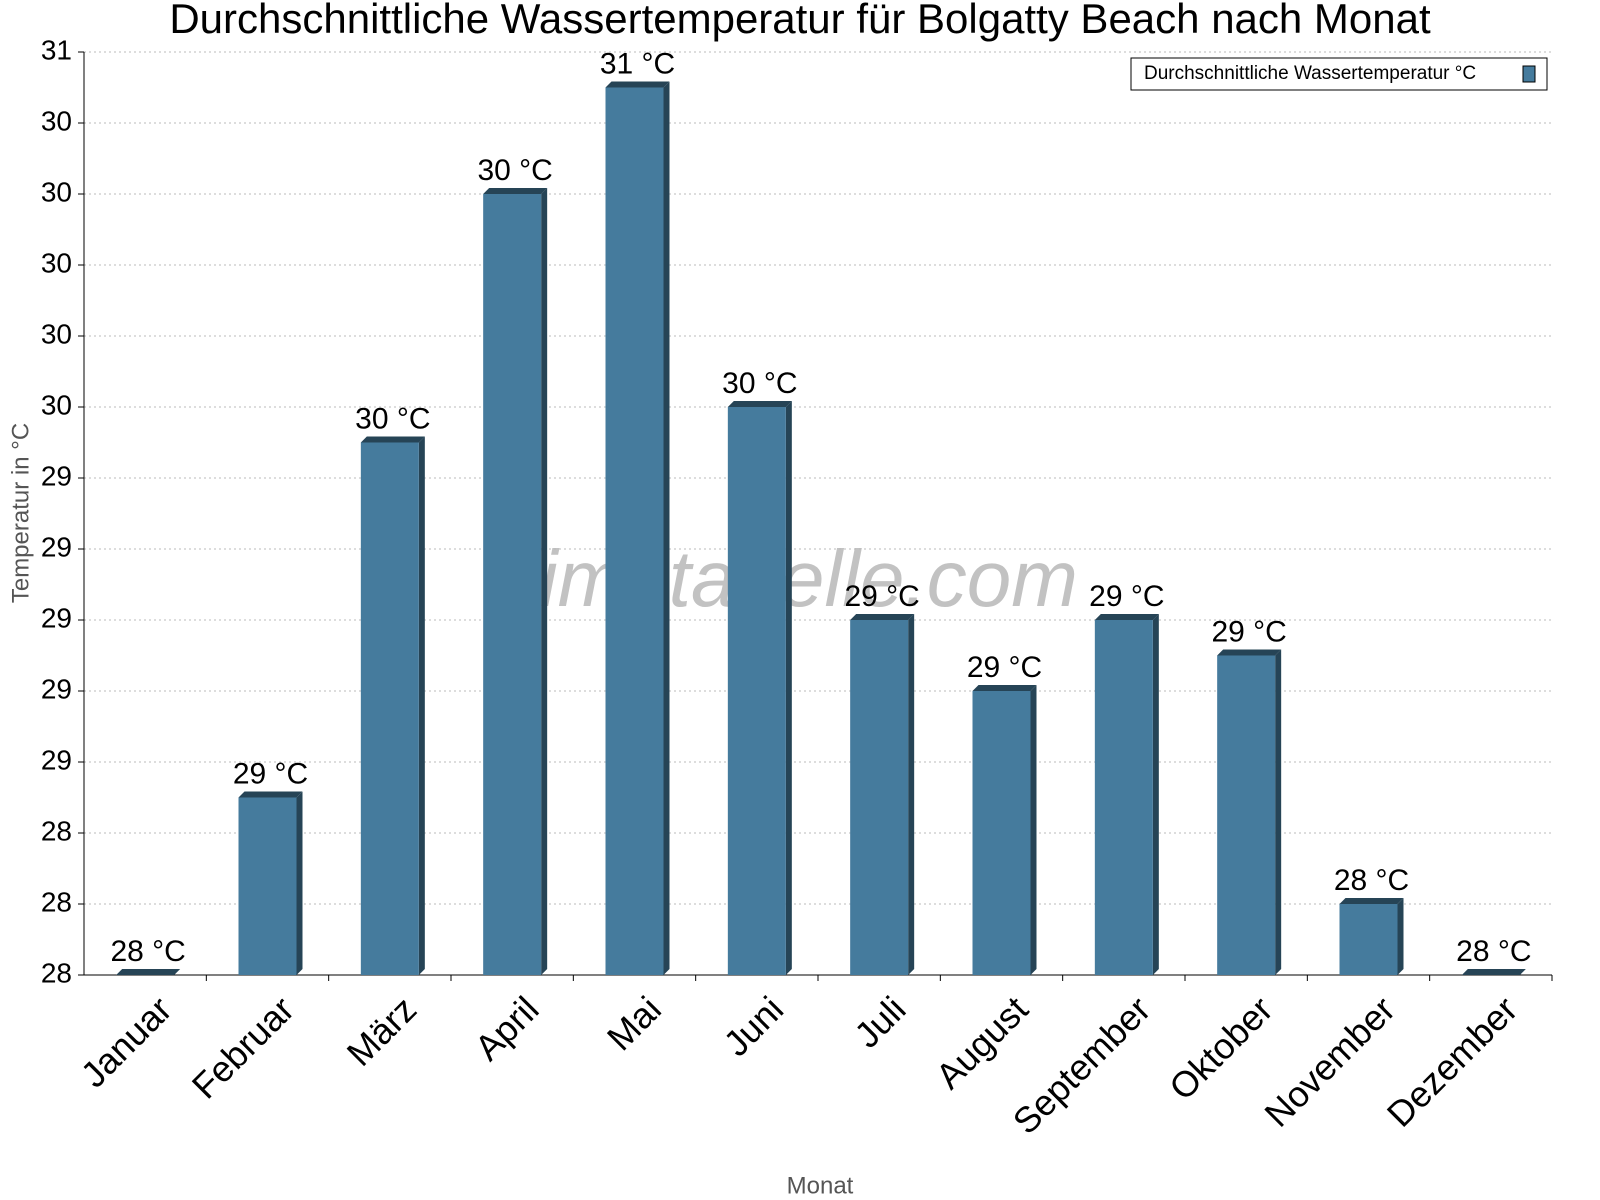 The height and width of the screenshot is (1200, 1600). I want to click on x-tick-label: Dezember, so click(1452, 1061).